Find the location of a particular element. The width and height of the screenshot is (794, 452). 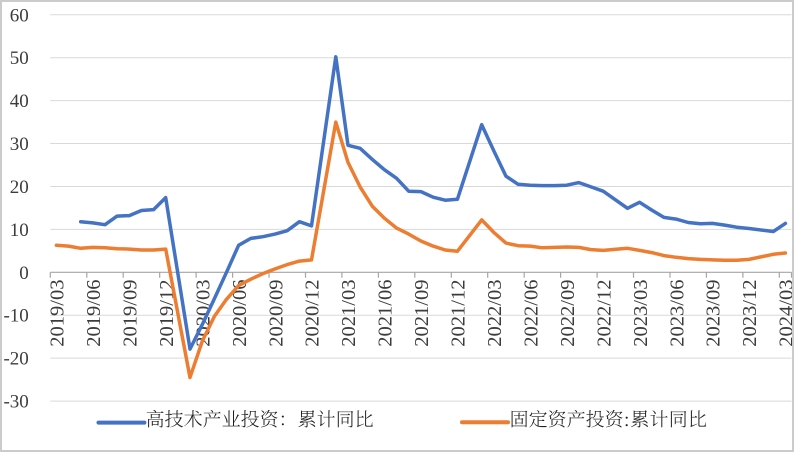

svg-text: 2022/06 is located at coordinates (532, 313).